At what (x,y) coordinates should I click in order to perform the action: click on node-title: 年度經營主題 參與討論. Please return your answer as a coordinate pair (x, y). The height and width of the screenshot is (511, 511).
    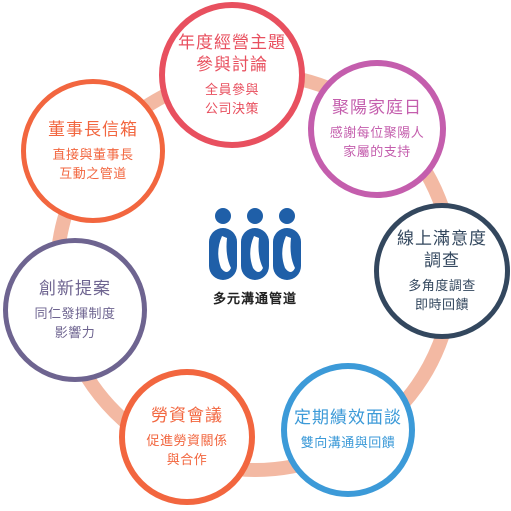
    Looking at the image, I should click on (232, 53).